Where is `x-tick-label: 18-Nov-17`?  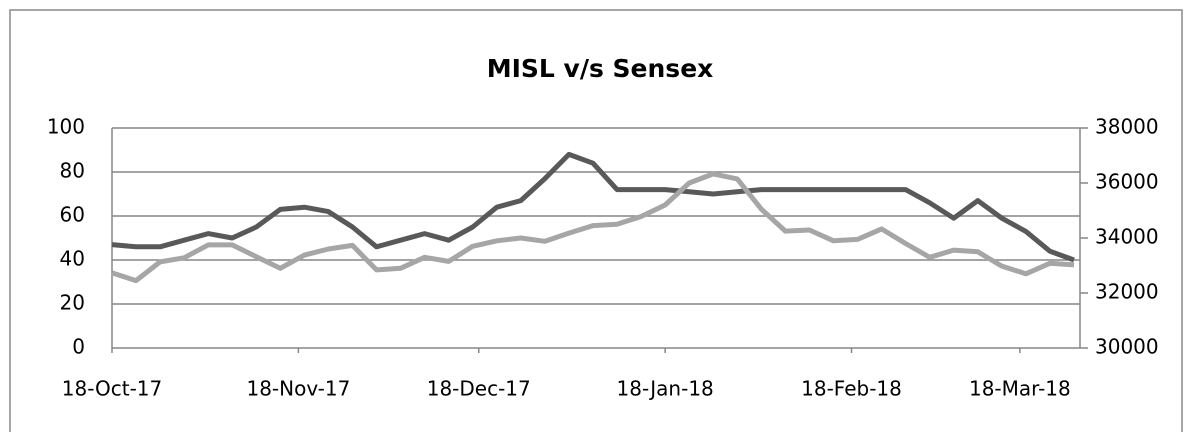 x-tick-label: 18-Nov-17 is located at coordinates (298, 389).